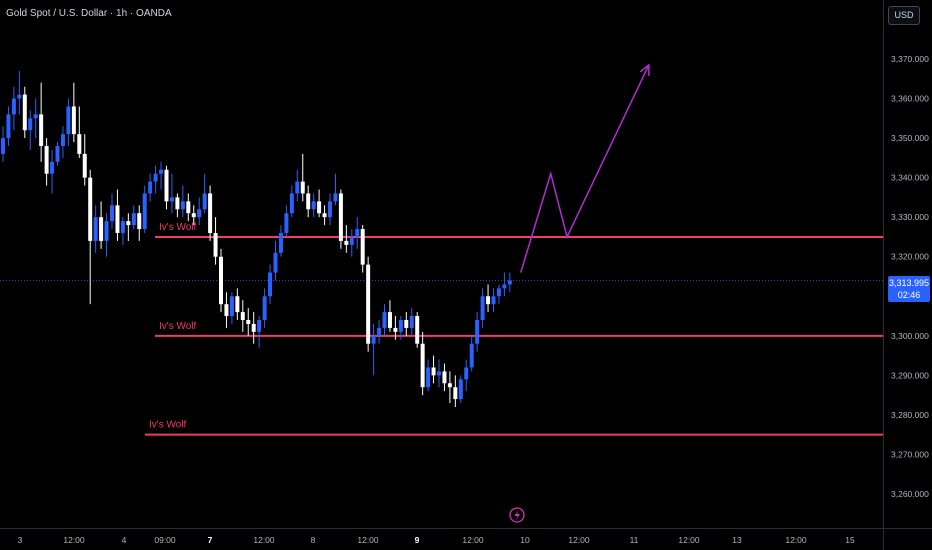 The image size is (932, 550). I want to click on time-tick-label: 15, so click(850, 540).